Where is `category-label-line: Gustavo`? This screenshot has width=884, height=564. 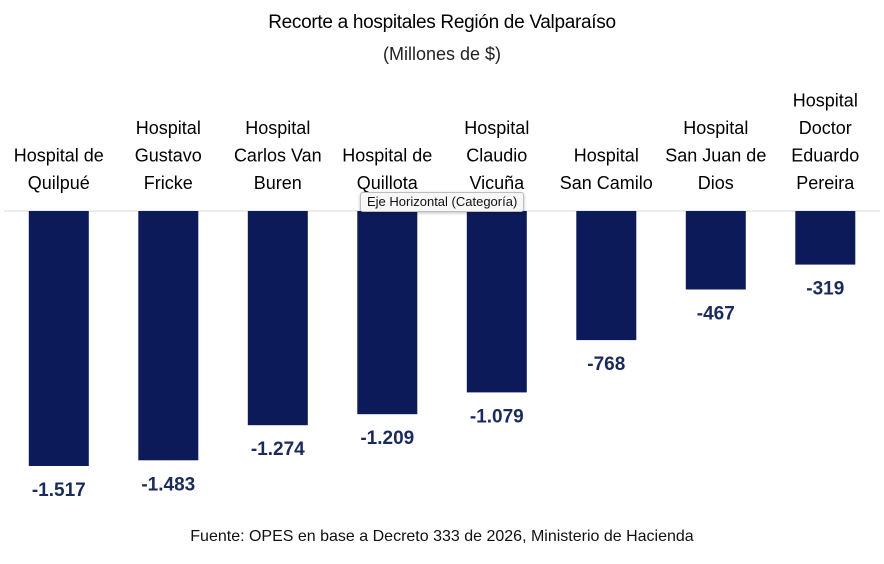
category-label-line: Gustavo is located at coordinates (168, 156).